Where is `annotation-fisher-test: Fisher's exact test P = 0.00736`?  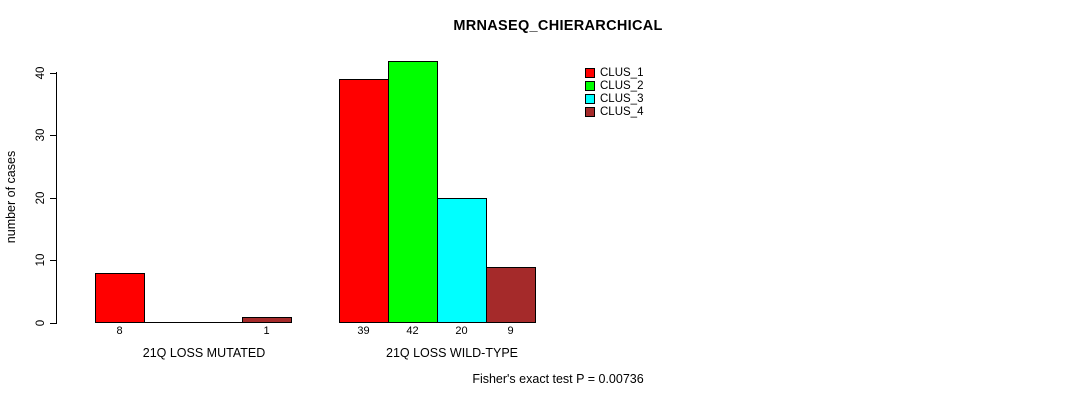 annotation-fisher-test: Fisher's exact test P = 0.00736 is located at coordinates (558, 379).